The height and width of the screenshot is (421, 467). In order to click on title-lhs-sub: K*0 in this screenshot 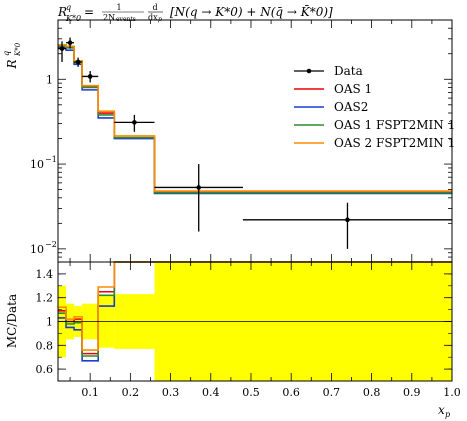, I will do `click(73, 18)`.